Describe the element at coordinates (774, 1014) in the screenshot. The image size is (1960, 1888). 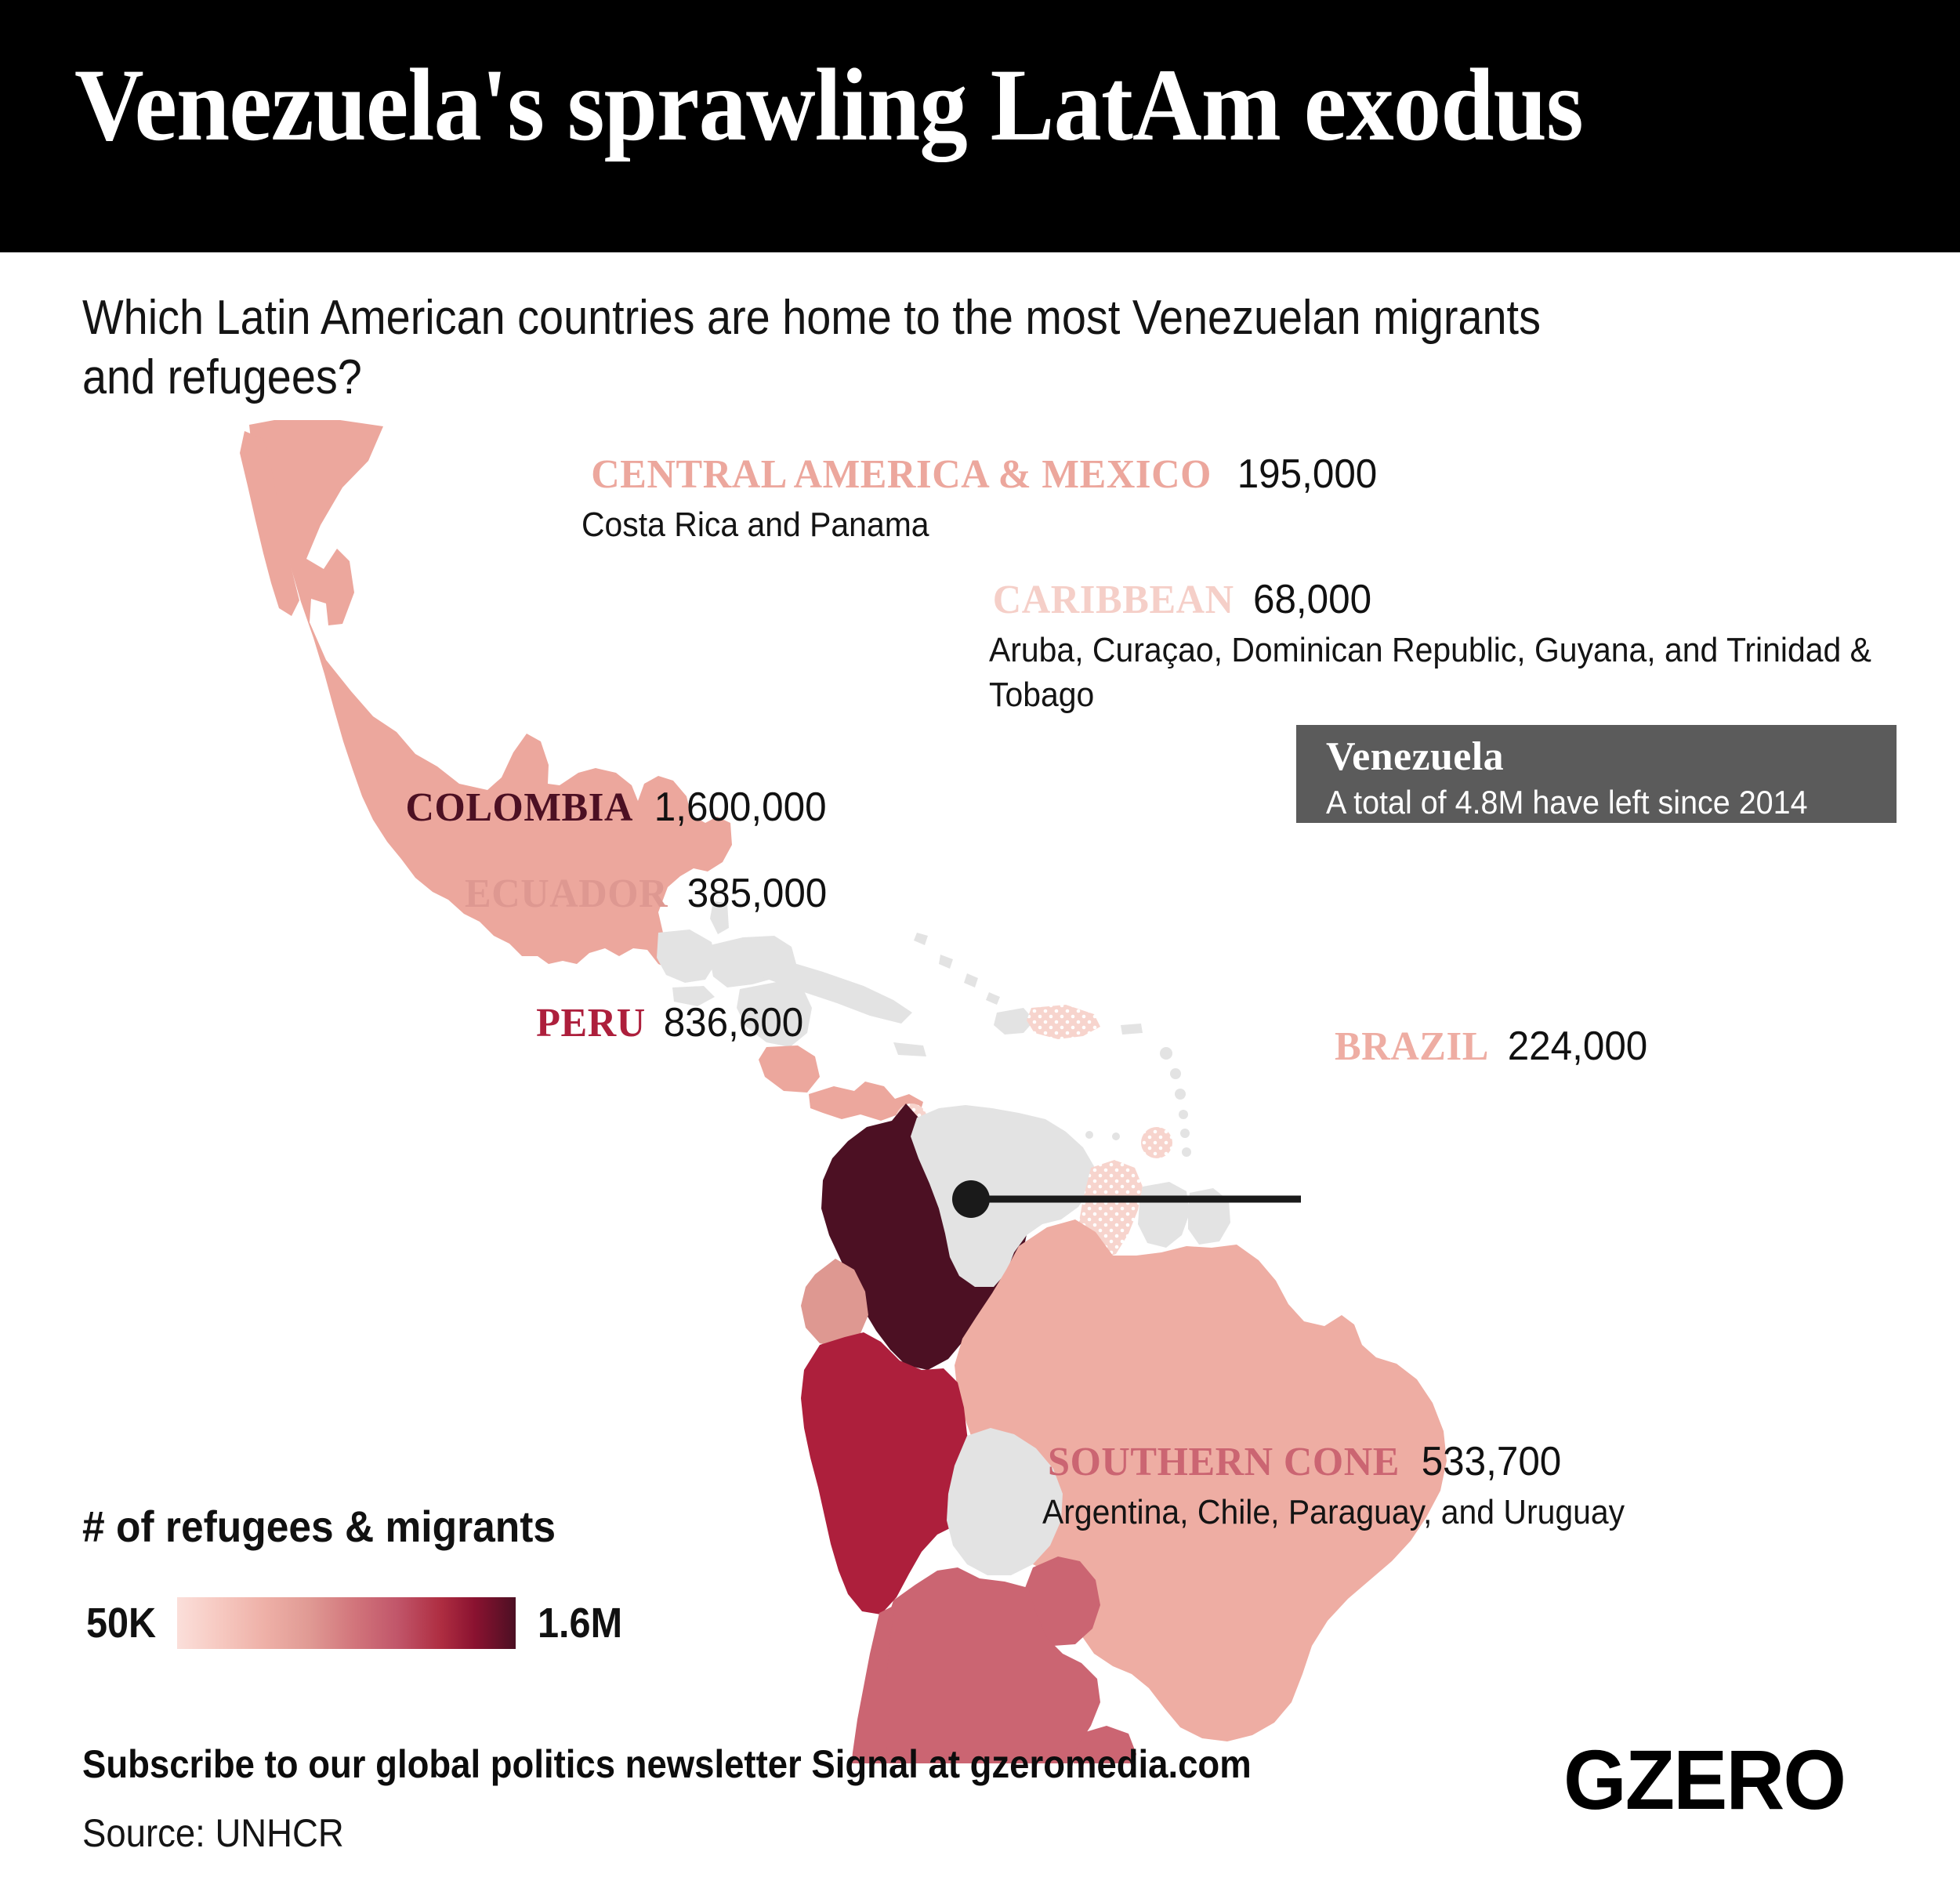
I see `country-nicaragua` at that location.